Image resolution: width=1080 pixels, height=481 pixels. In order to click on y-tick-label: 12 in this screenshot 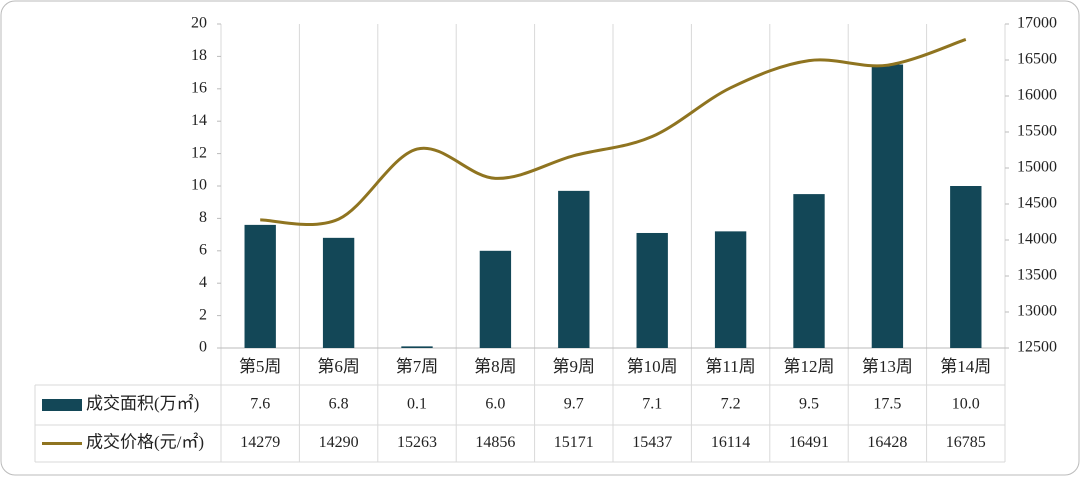, I will do `click(199, 152)`.